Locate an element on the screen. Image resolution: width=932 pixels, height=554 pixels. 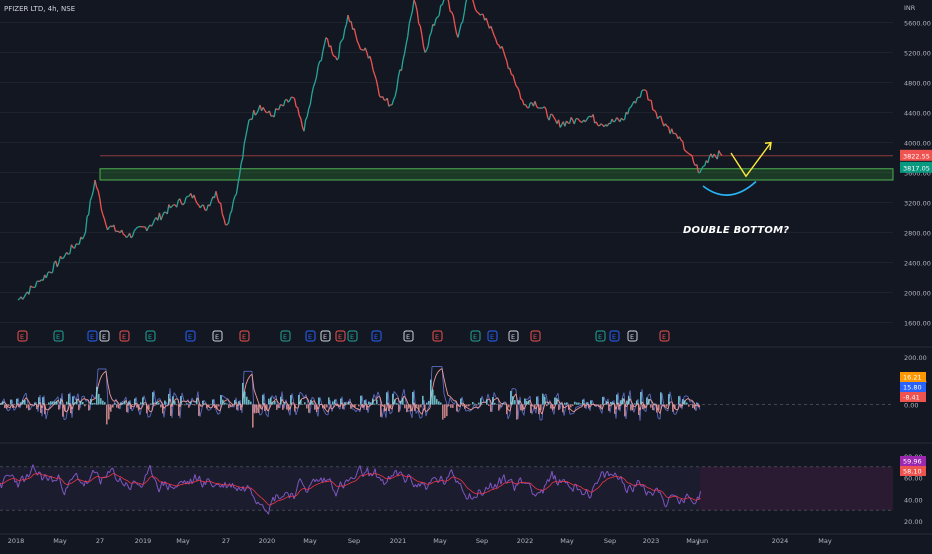
support-zone is located at coordinates (496, 174).